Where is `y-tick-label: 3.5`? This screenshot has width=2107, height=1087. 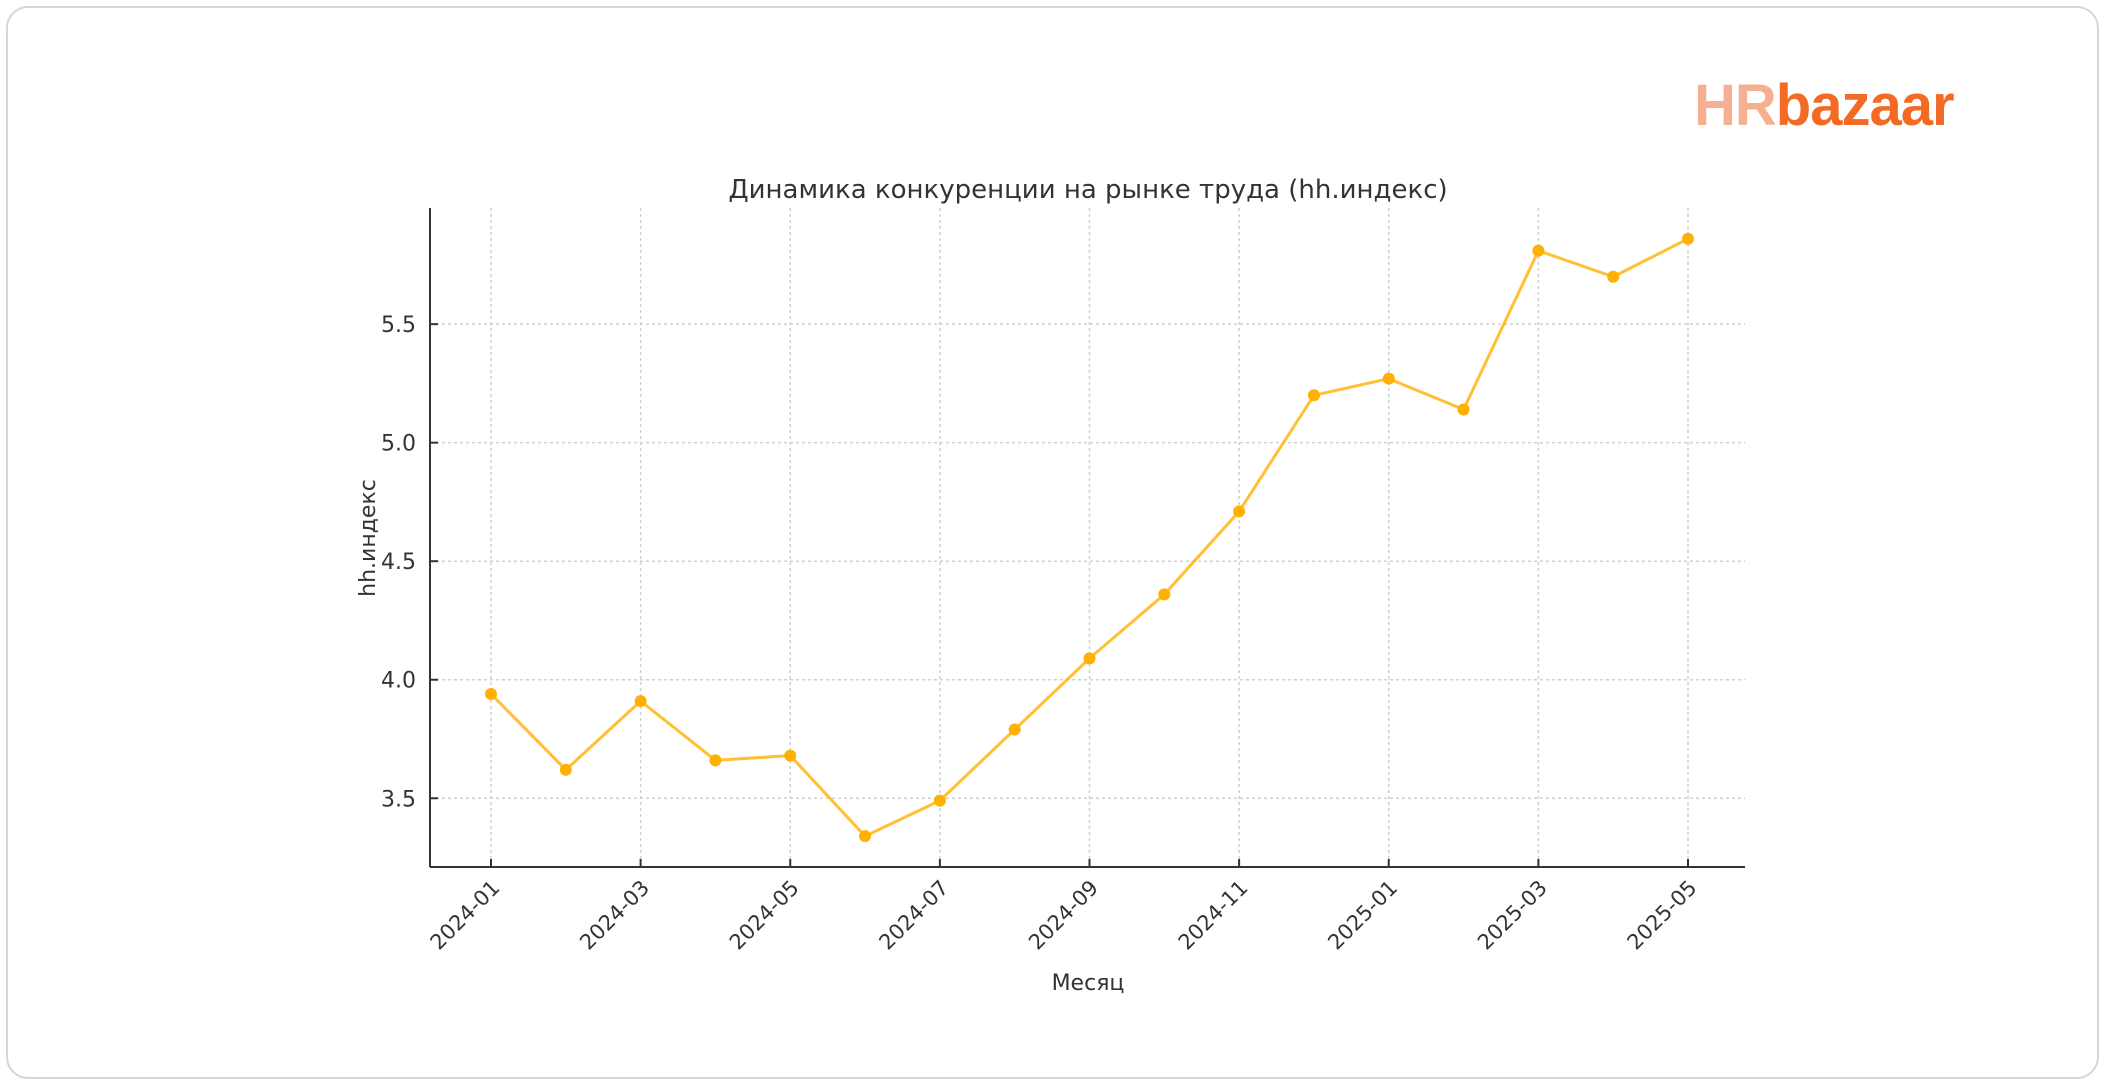 y-tick-label: 3.5 is located at coordinates (398, 799).